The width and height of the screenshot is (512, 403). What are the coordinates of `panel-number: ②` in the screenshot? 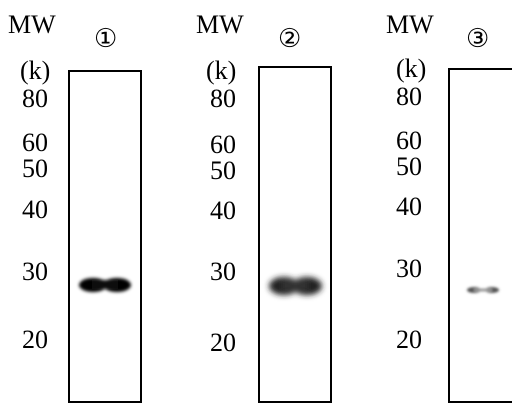 It's located at (290, 39).